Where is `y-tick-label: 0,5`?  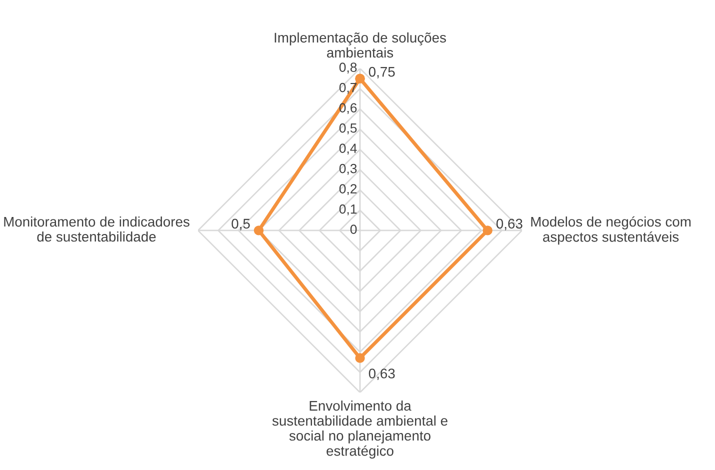 y-tick-label: 0,5 is located at coordinates (348, 128).